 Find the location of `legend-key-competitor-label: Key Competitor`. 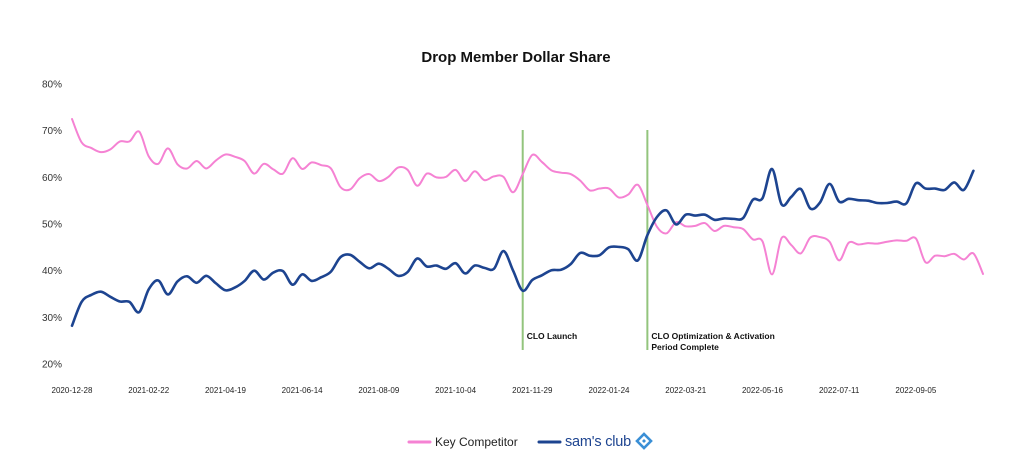

legend-key-competitor-label: Key Competitor is located at coordinates (476, 442).